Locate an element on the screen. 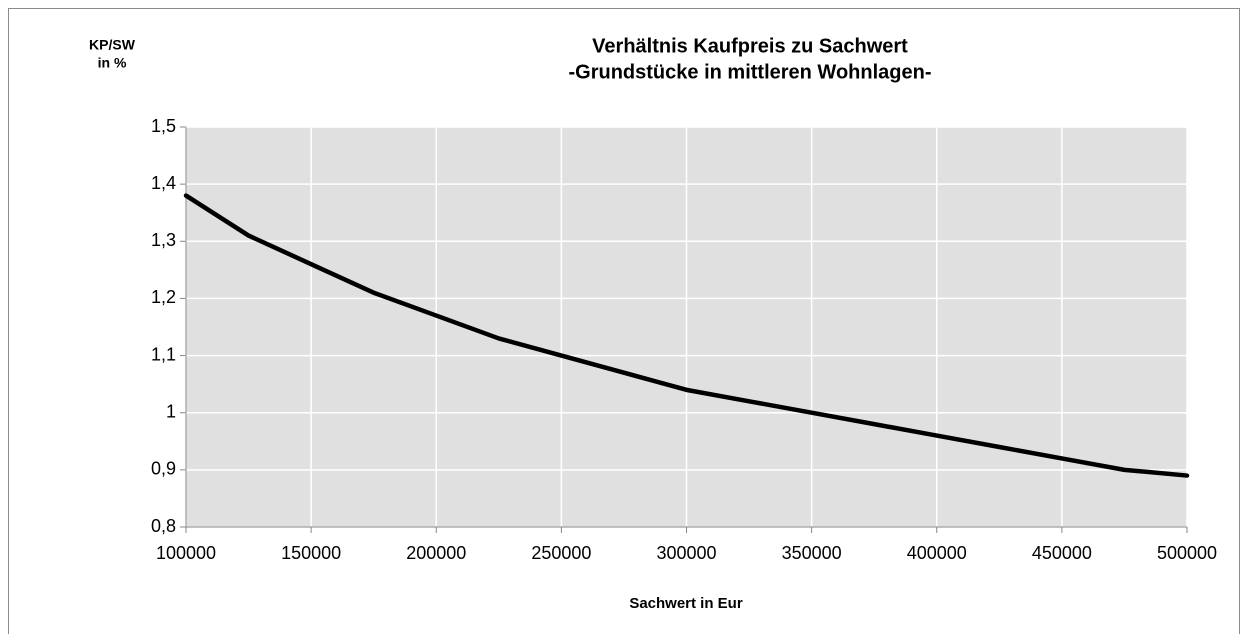 Image resolution: width=1247 pixels, height=634 pixels. x-tick-label: 400000 is located at coordinates (937, 553).